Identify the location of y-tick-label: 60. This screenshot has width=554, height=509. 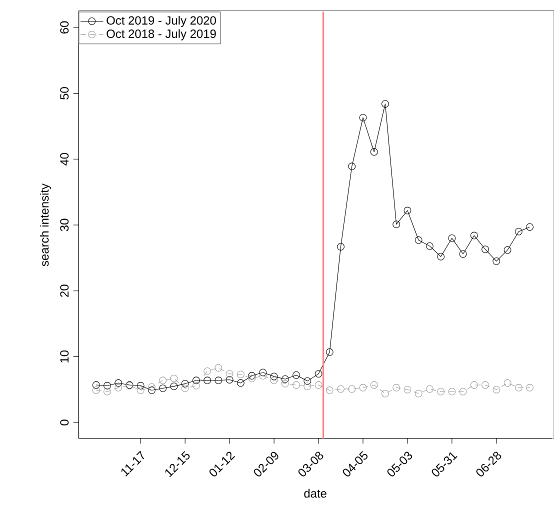
(64, 27).